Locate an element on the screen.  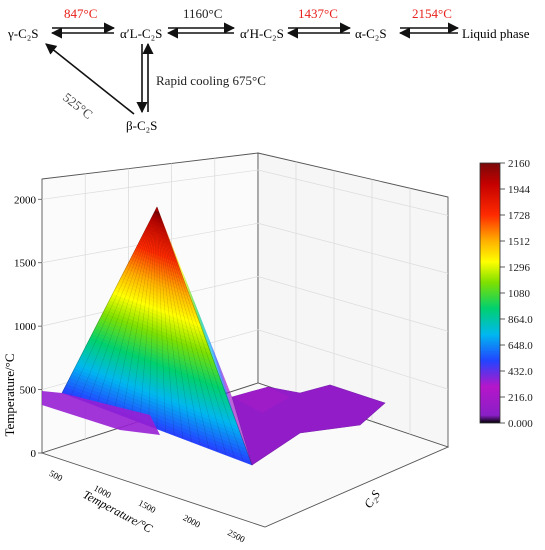
transition-1437-label: 1437°C is located at coordinates (318, 13).